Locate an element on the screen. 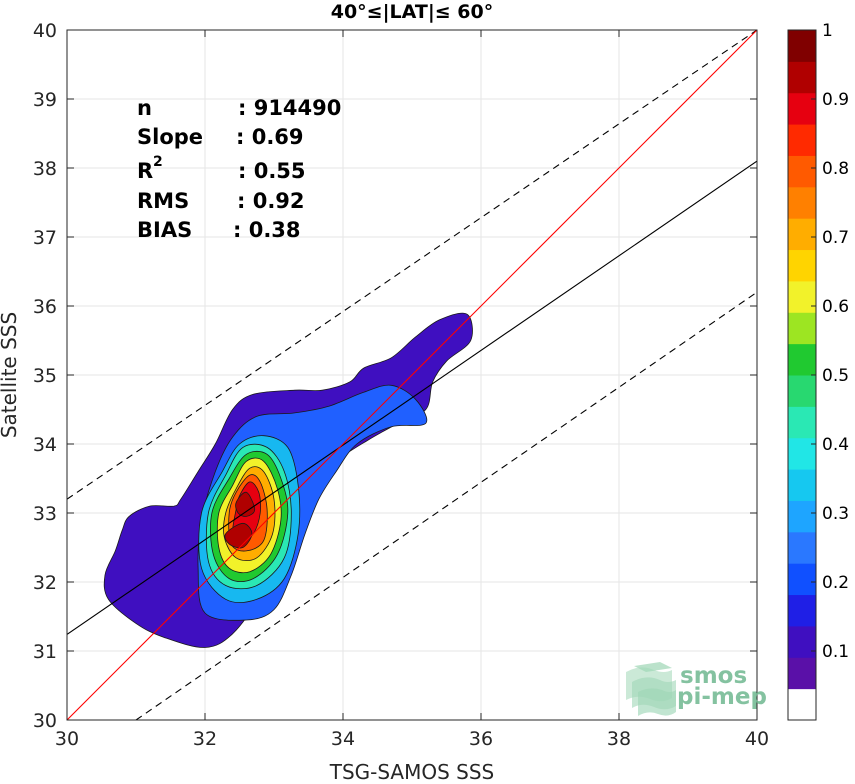 The width and height of the screenshot is (855, 784). watermark-line2: pi-mep is located at coordinates (722, 697).